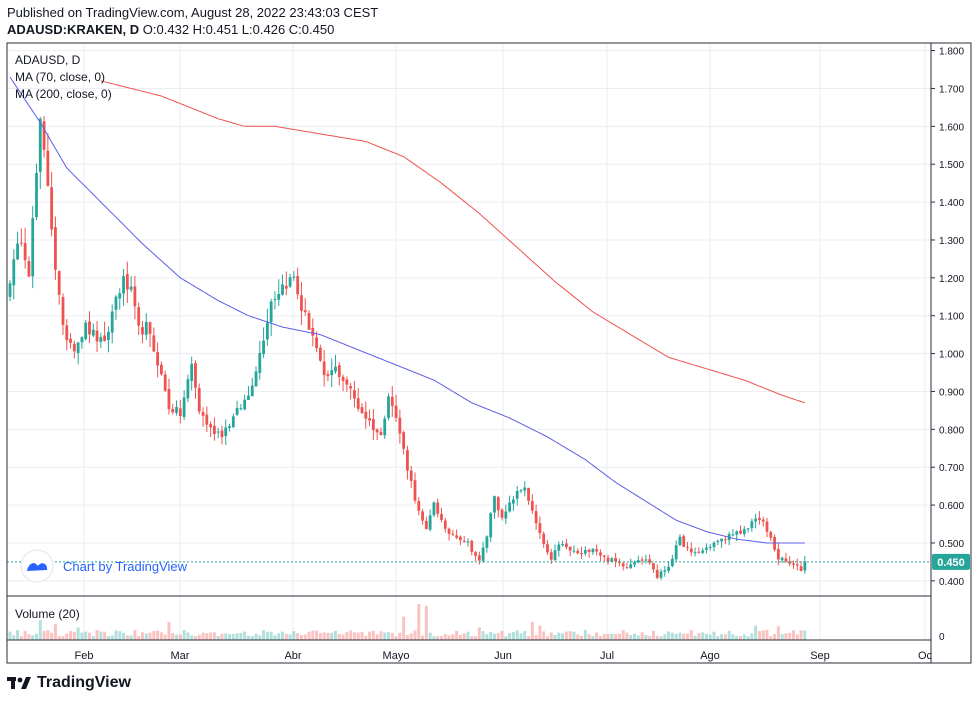 The height and width of the screenshot is (702, 978). What do you see at coordinates (951, 127) in the screenshot?
I see `price-tick-label: 1.600` at bounding box center [951, 127].